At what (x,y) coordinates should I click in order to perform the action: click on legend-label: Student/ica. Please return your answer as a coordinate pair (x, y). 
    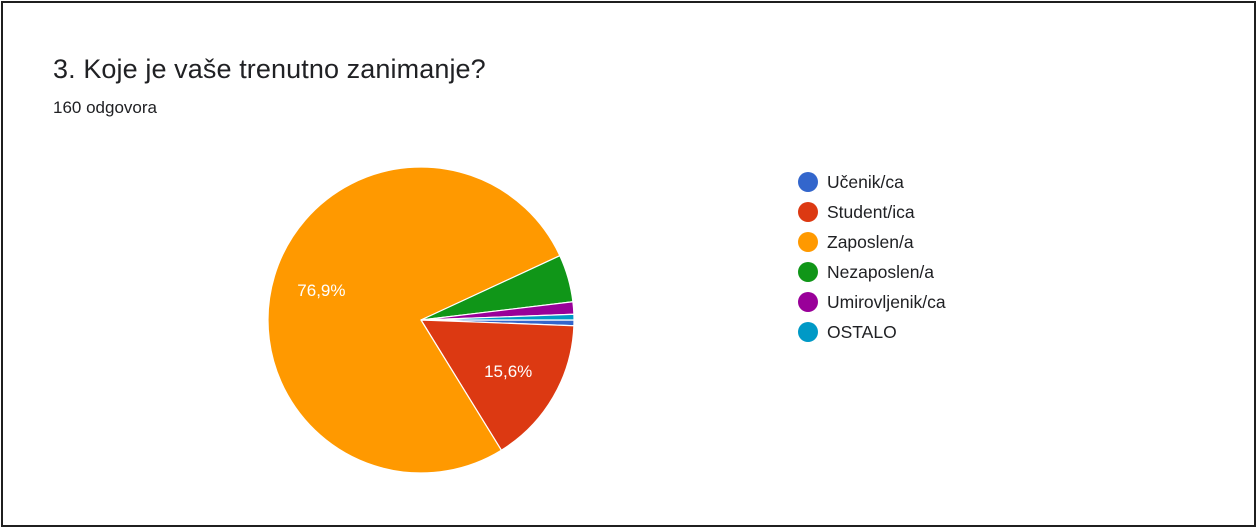
    Looking at the image, I should click on (871, 211).